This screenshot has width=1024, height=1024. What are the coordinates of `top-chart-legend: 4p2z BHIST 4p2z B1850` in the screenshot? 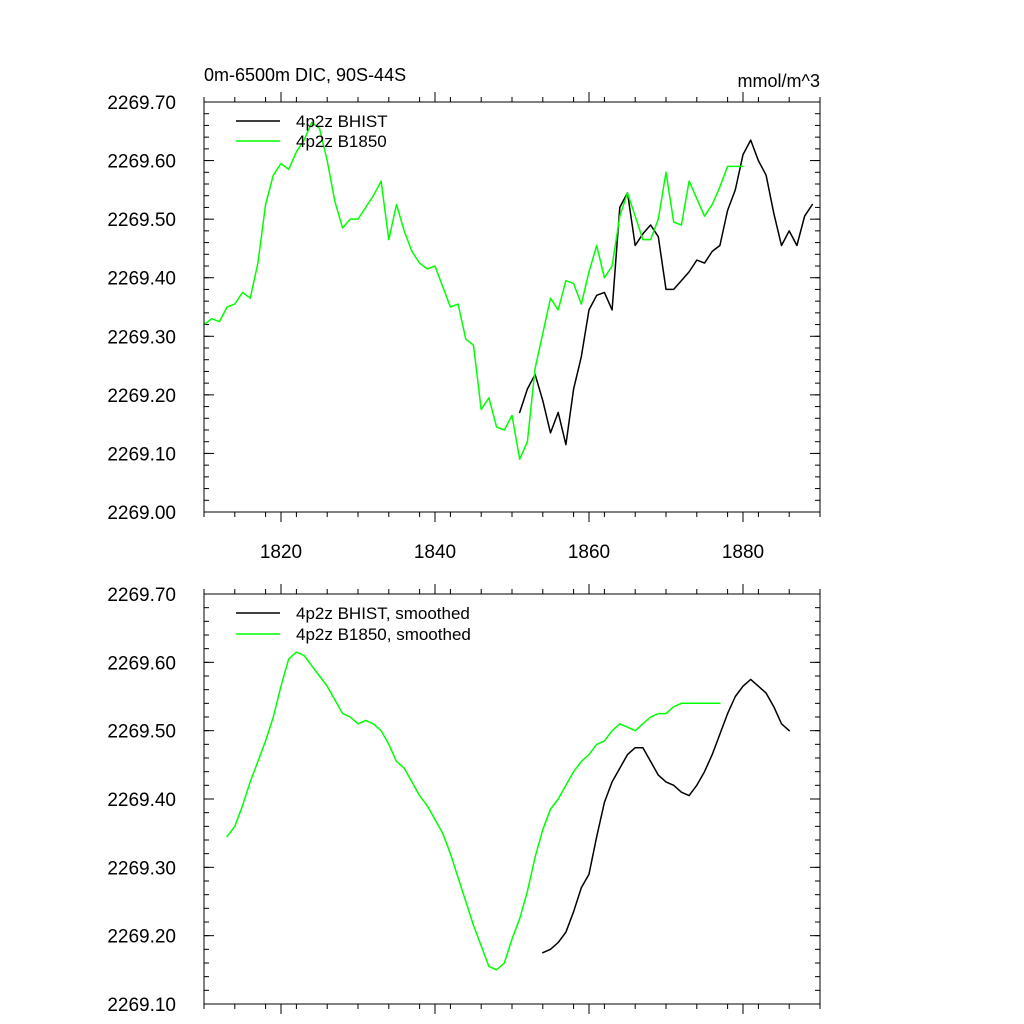 It's located at (312, 131).